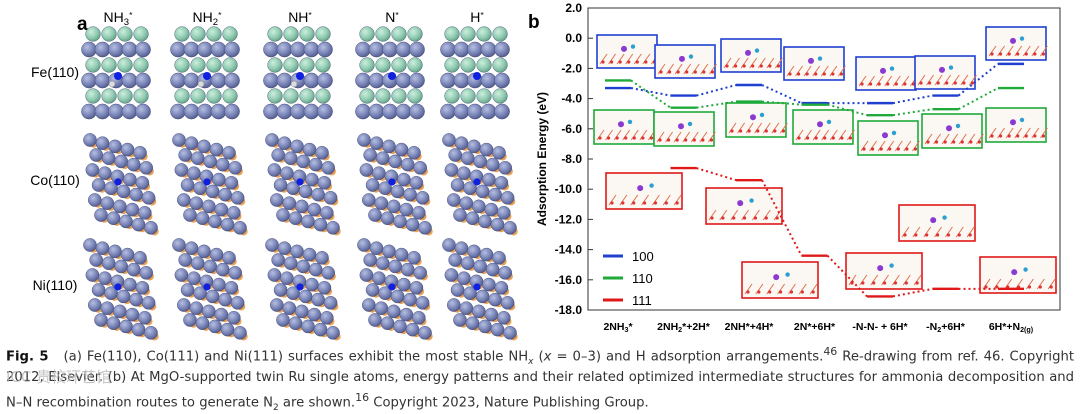 The height and width of the screenshot is (414, 1080). What do you see at coordinates (573, 38) in the screenshot?
I see `y-tick-label: 0.0` at bounding box center [573, 38].